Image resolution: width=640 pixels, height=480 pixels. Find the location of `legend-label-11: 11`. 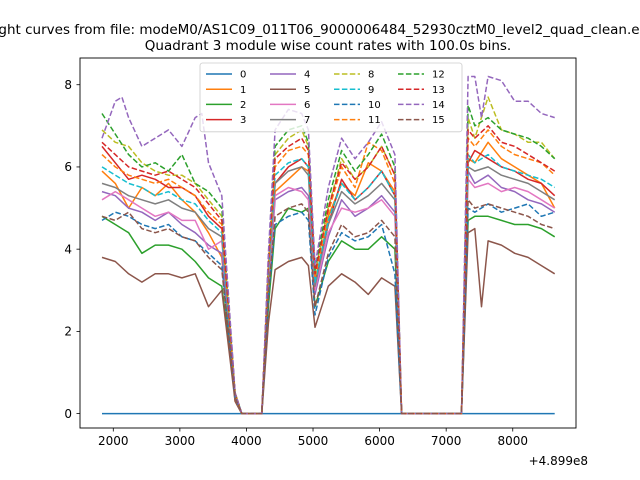

legend-label-11: 11 is located at coordinates (374, 120).